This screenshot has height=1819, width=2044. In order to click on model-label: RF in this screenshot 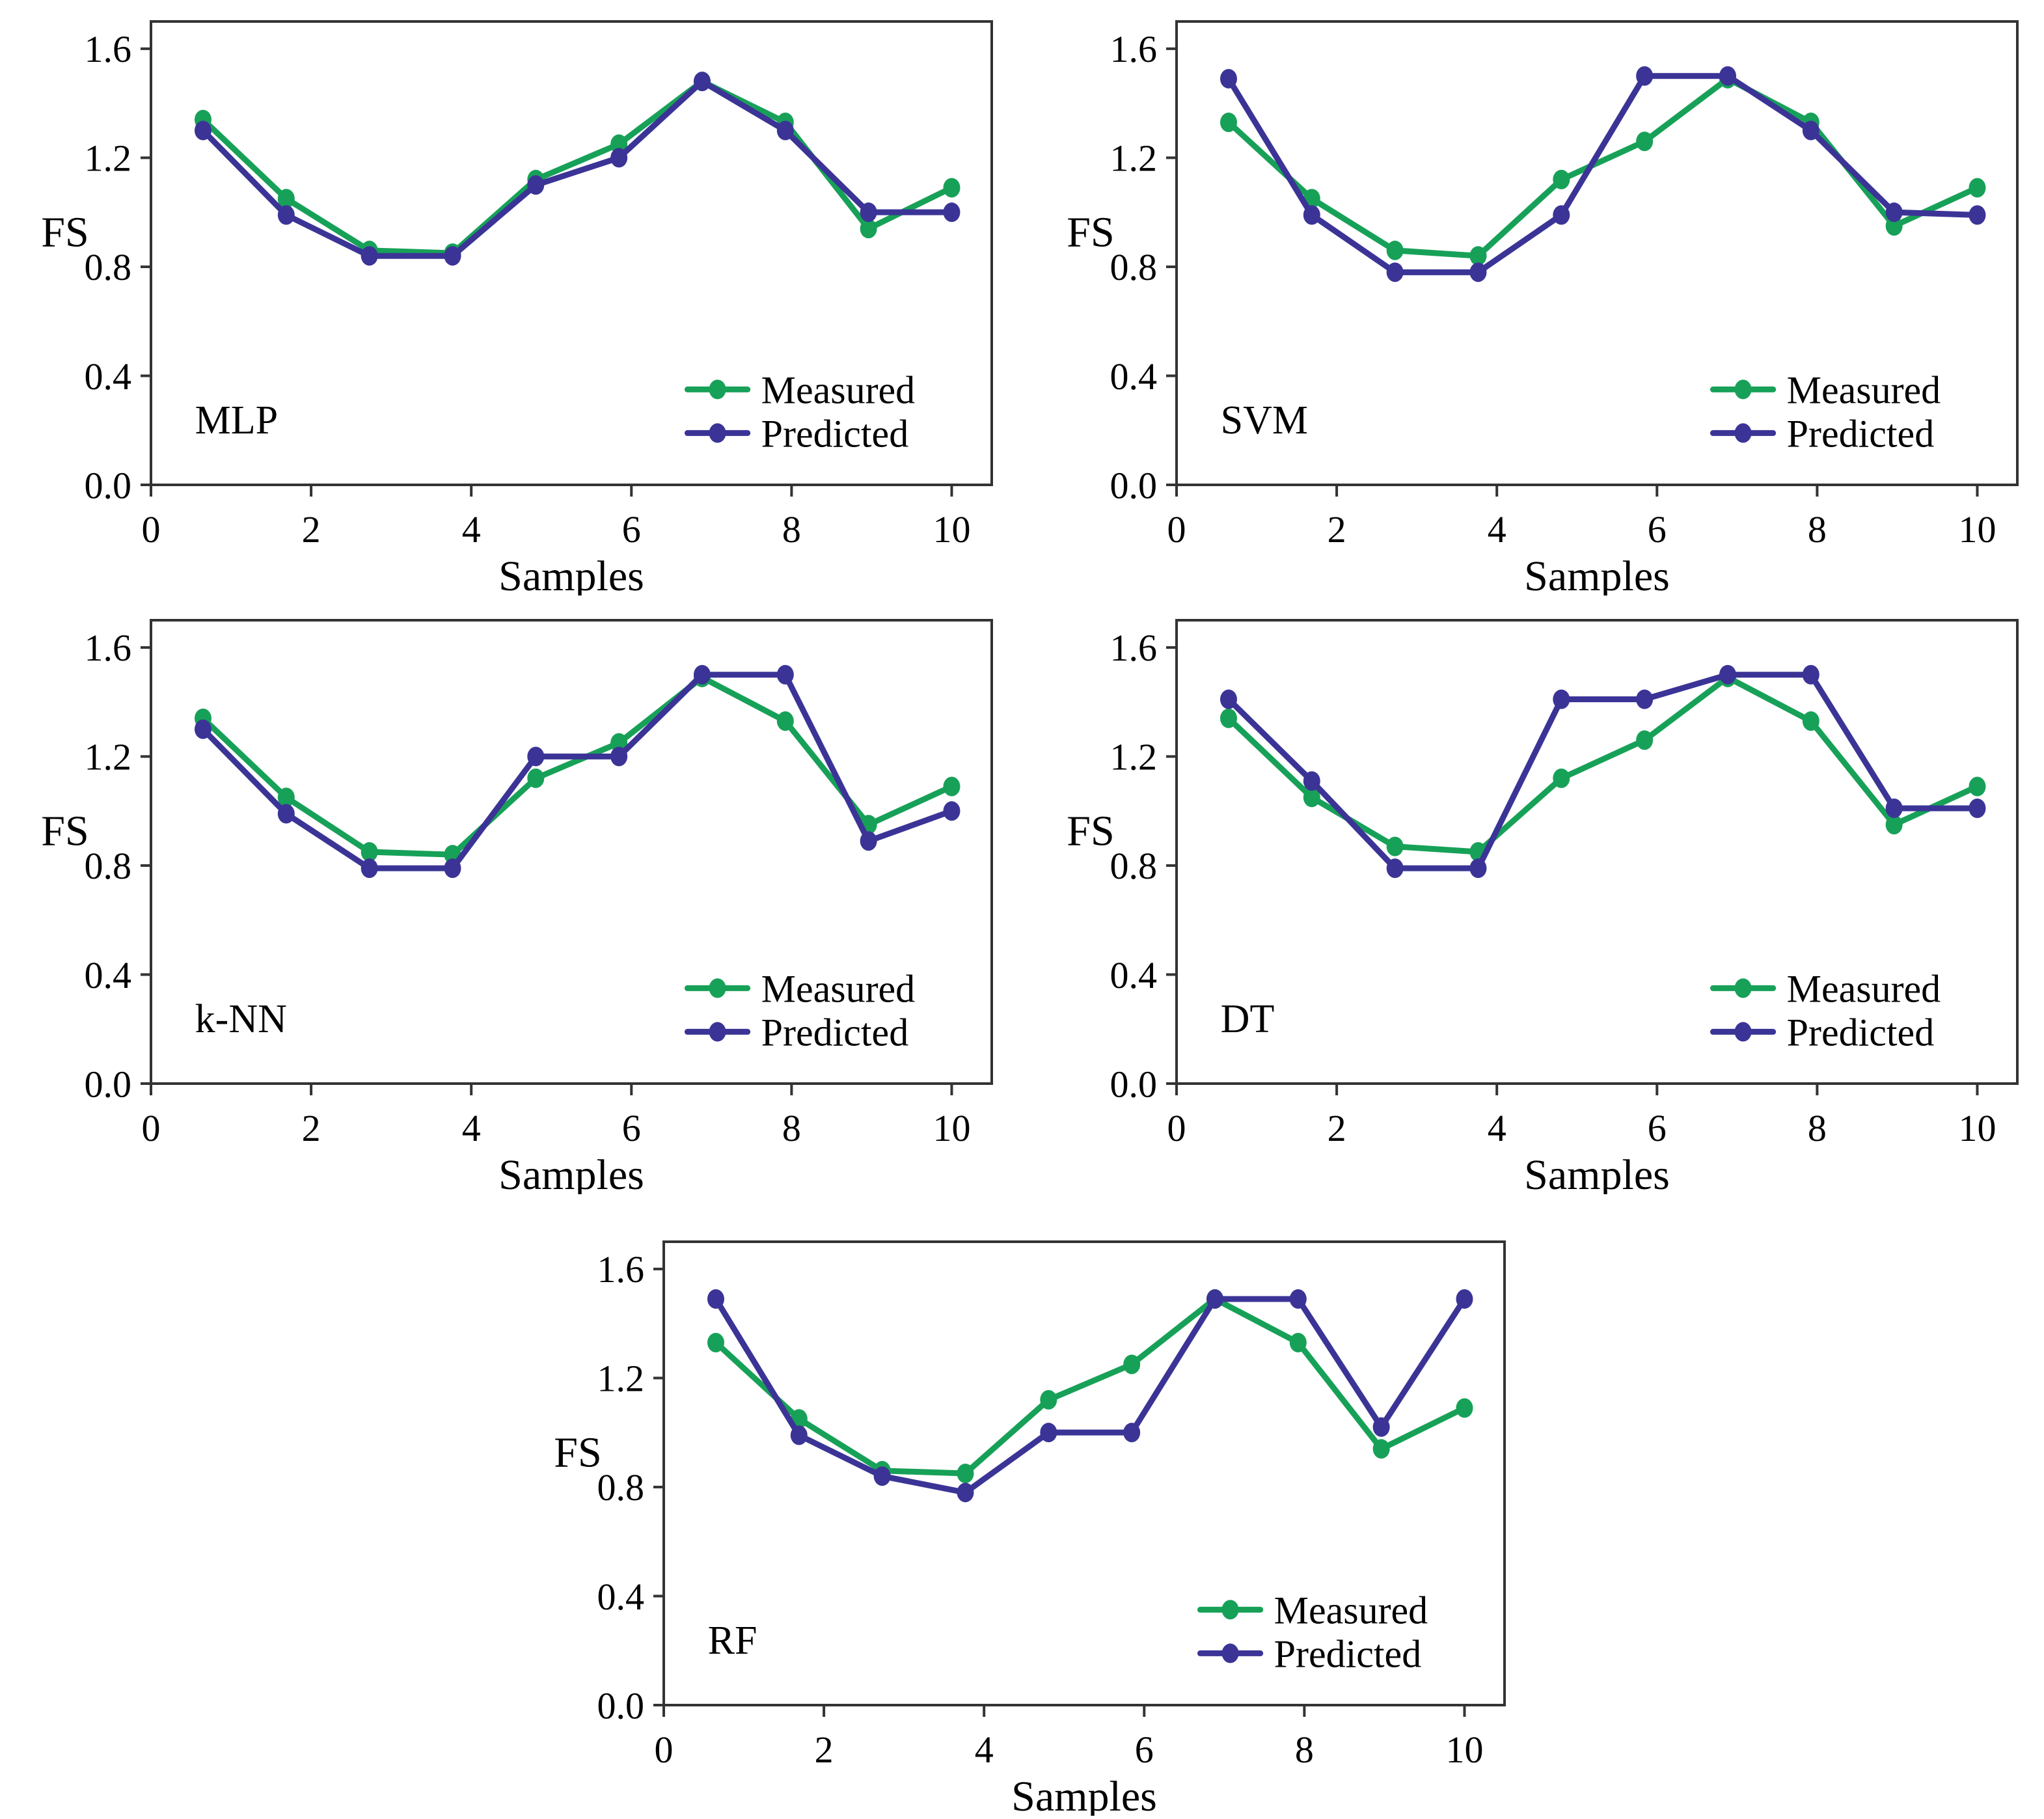, I will do `click(732, 1641)`.